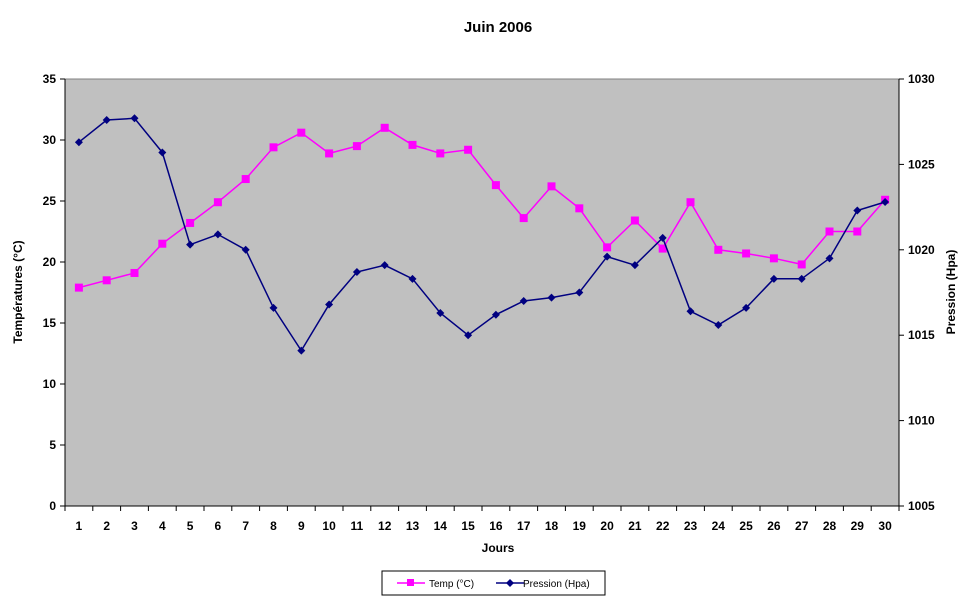 This screenshot has height=603, width=970. I want to click on x-tick-label: 22, so click(663, 526).